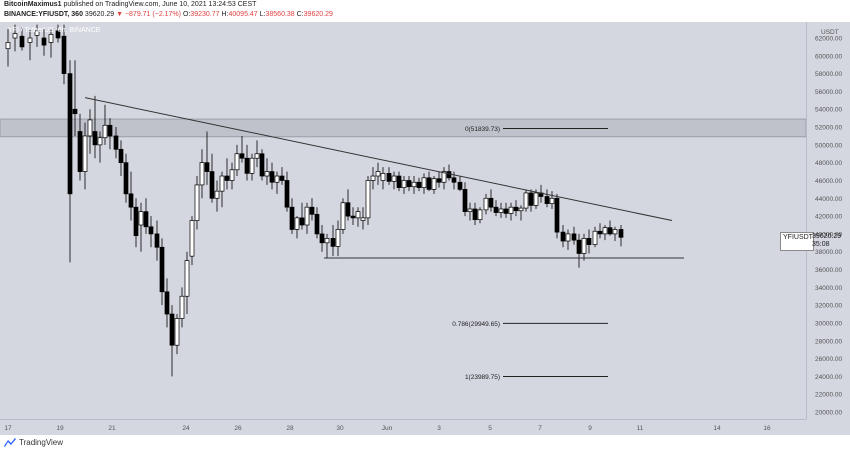  Describe the element at coordinates (33, 442) in the screenshot. I see `tradingview-logo: TradingView` at that location.